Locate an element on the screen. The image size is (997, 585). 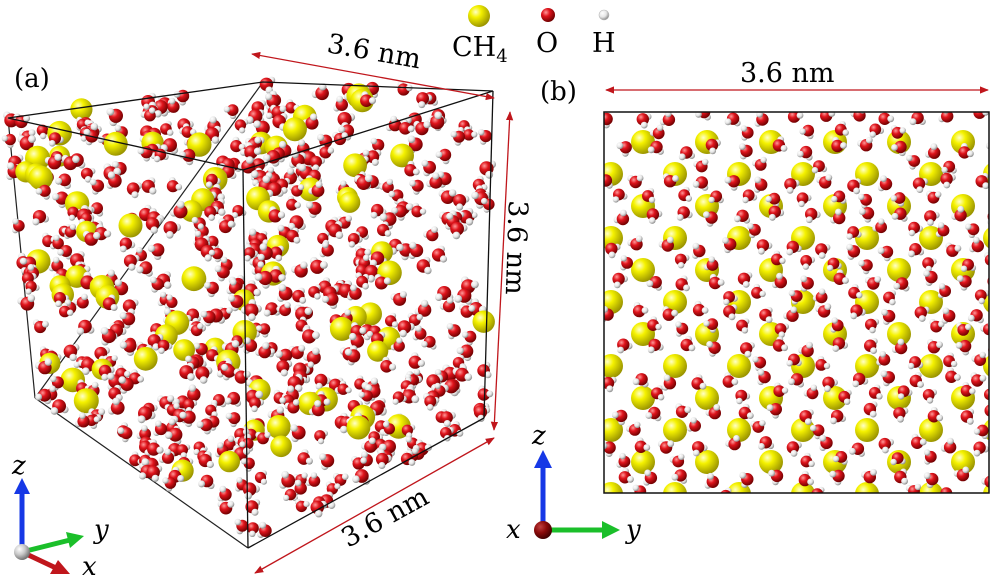
panel-b-label: (b) is located at coordinates (558, 92).